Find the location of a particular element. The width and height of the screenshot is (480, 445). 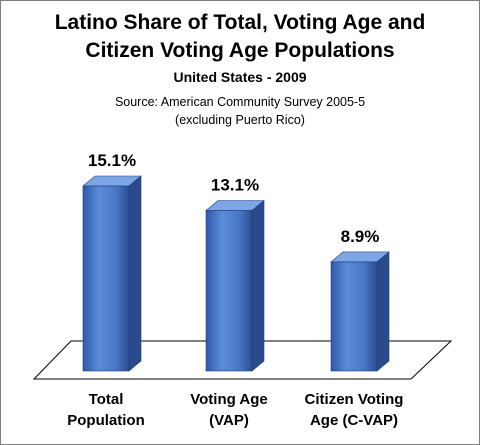

source-line-1: Source: American Community Survey 2005-5 is located at coordinates (240, 102).